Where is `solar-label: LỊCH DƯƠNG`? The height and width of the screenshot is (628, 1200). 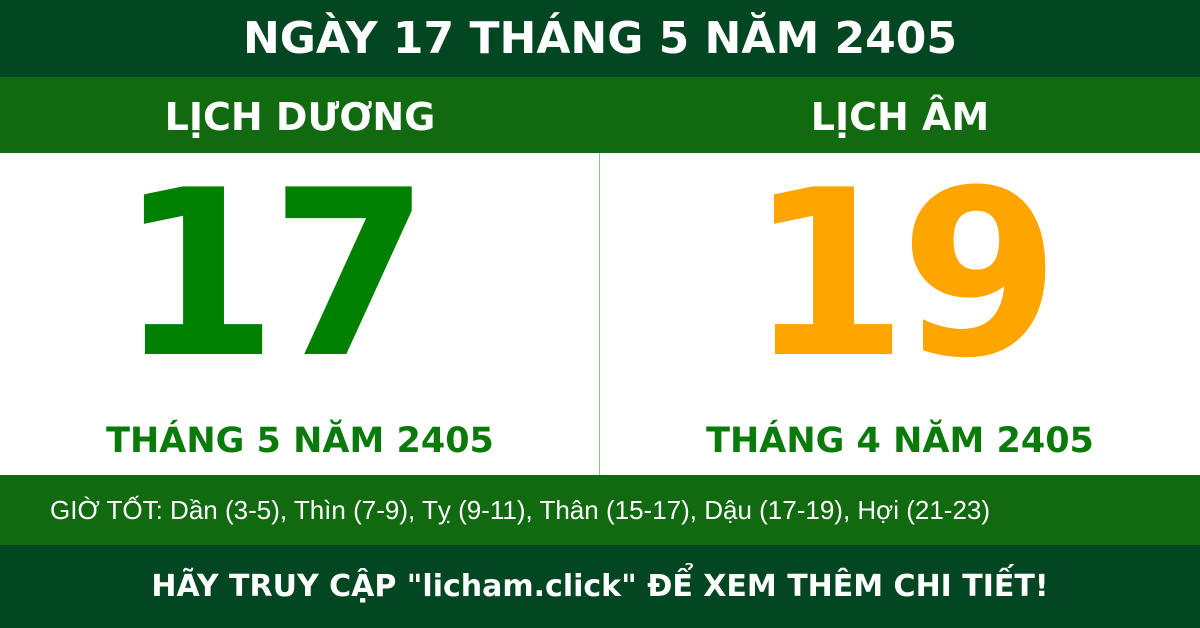
solar-label: LỊCH DƯƠNG is located at coordinates (300, 117).